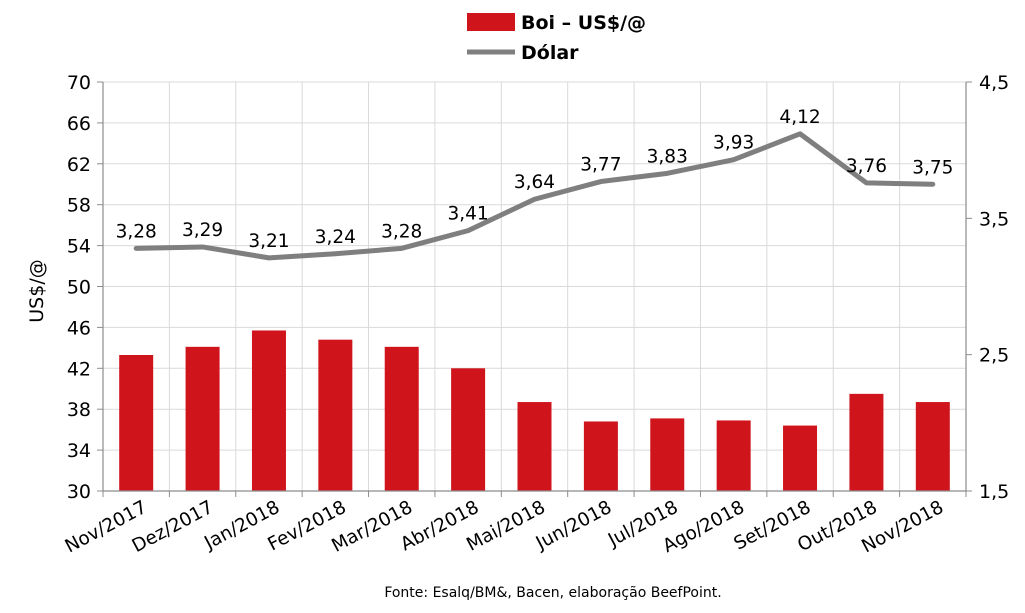 The image size is (1025, 613). Describe the element at coordinates (583, 23) in the screenshot. I see `legend-label-boi: Boi – US$/@` at that location.